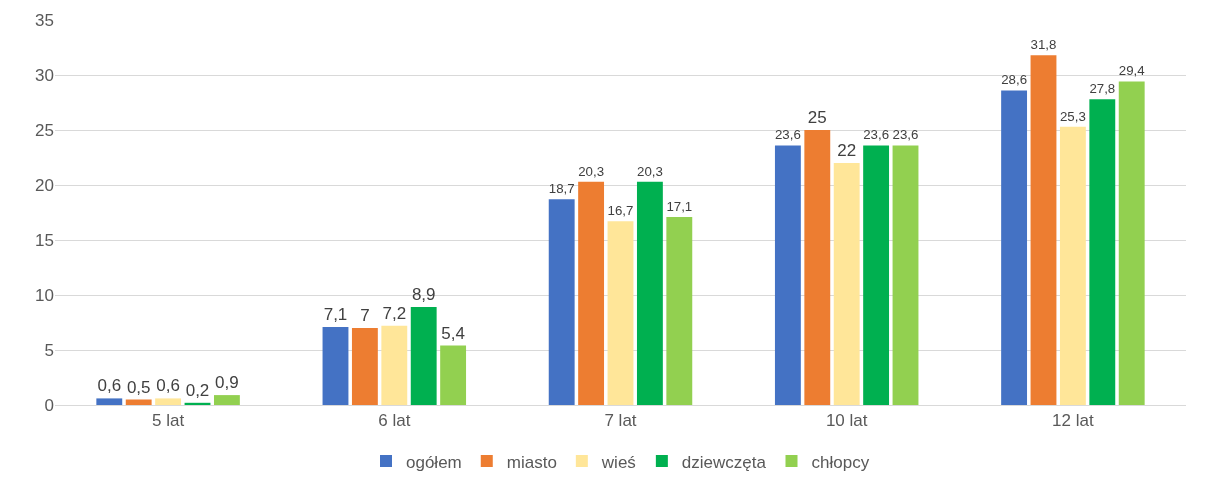 This screenshot has height=491, width=1206. Describe the element at coordinates (618, 462) in the screenshot. I see `legend-label: wieś` at that location.